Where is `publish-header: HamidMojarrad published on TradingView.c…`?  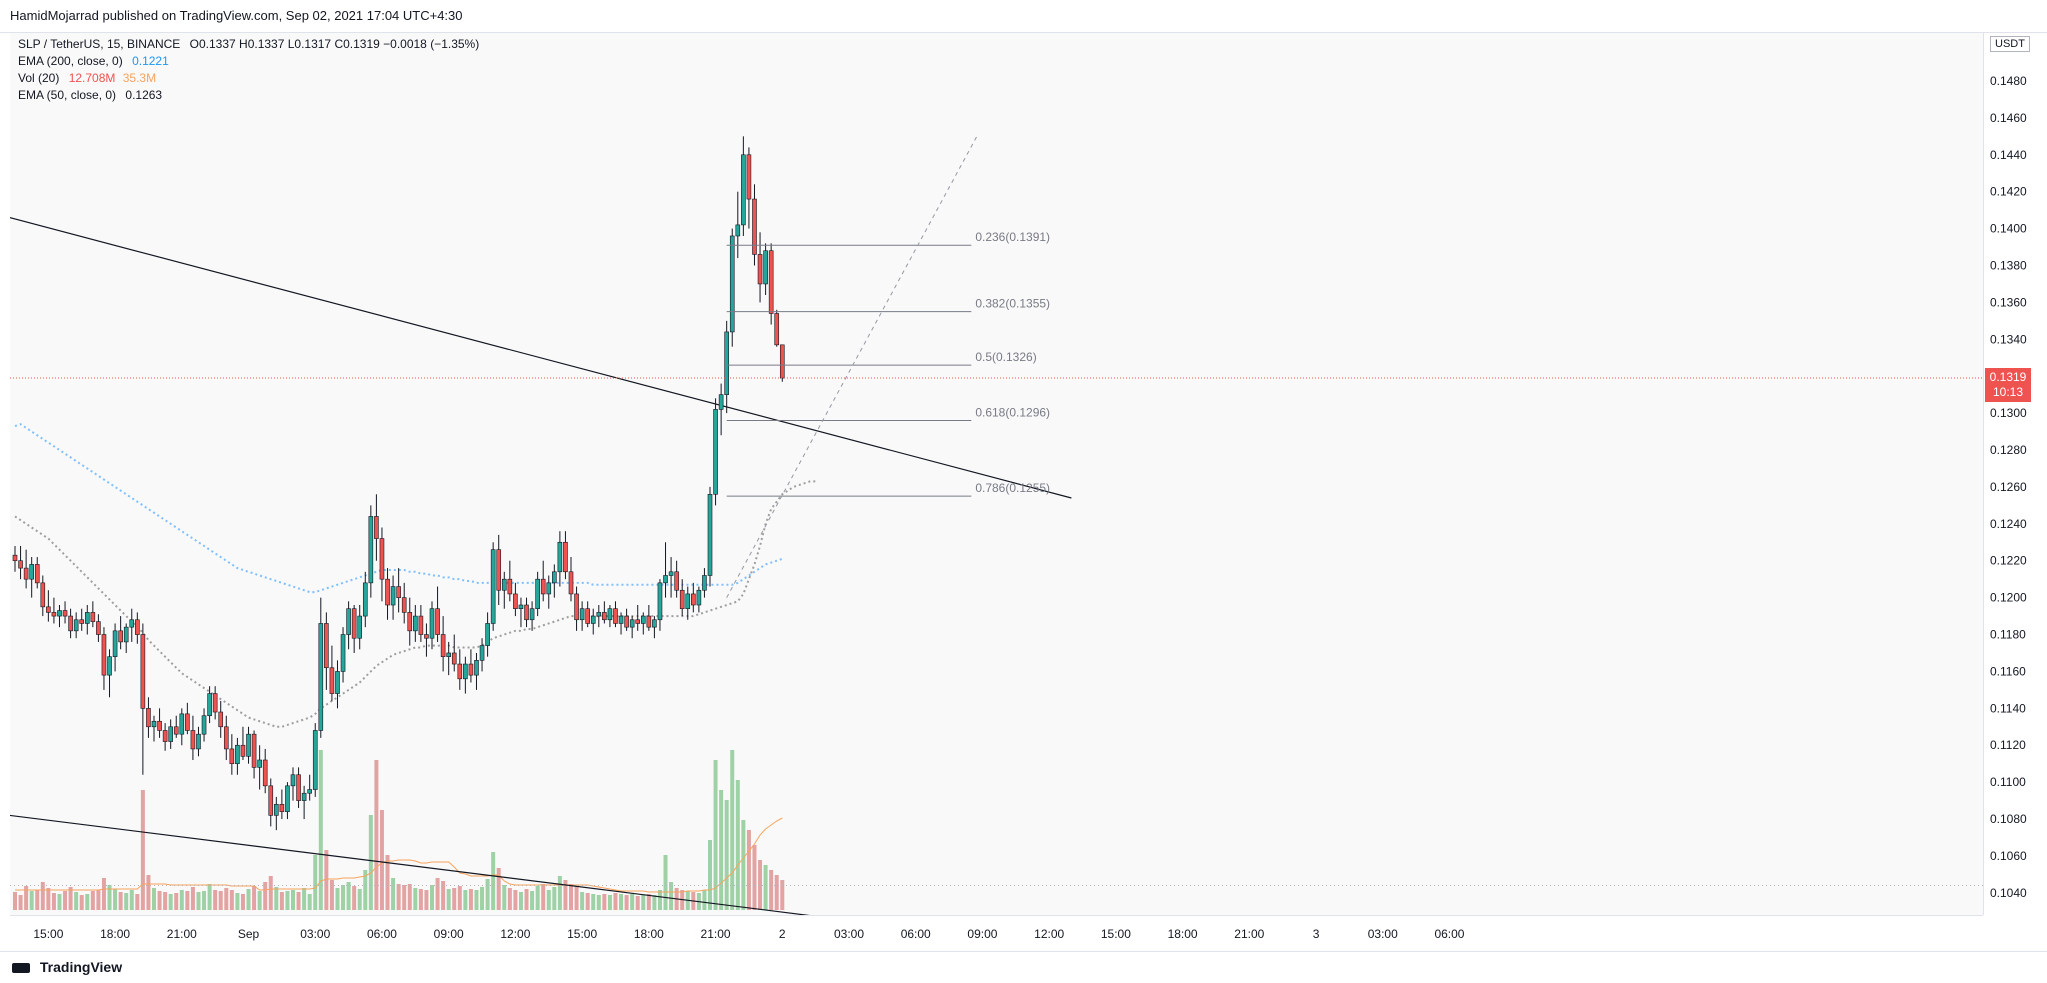 publish-header: HamidMojarrad published on TradingView.c… is located at coordinates (1023, 16).